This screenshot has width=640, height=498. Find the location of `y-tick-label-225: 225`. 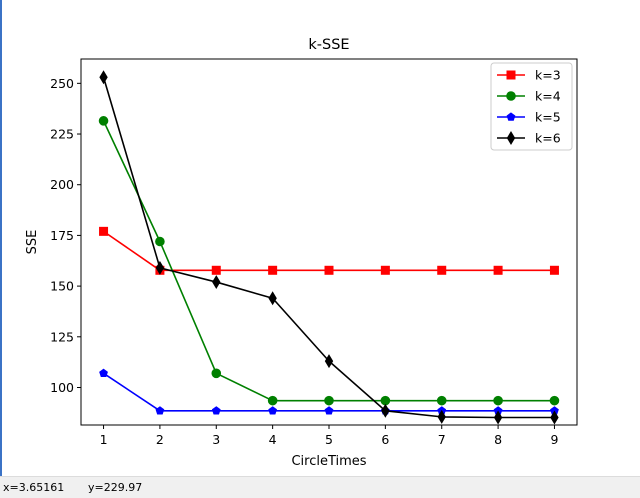

y-tick-label-225: 225 is located at coordinates (62, 134).